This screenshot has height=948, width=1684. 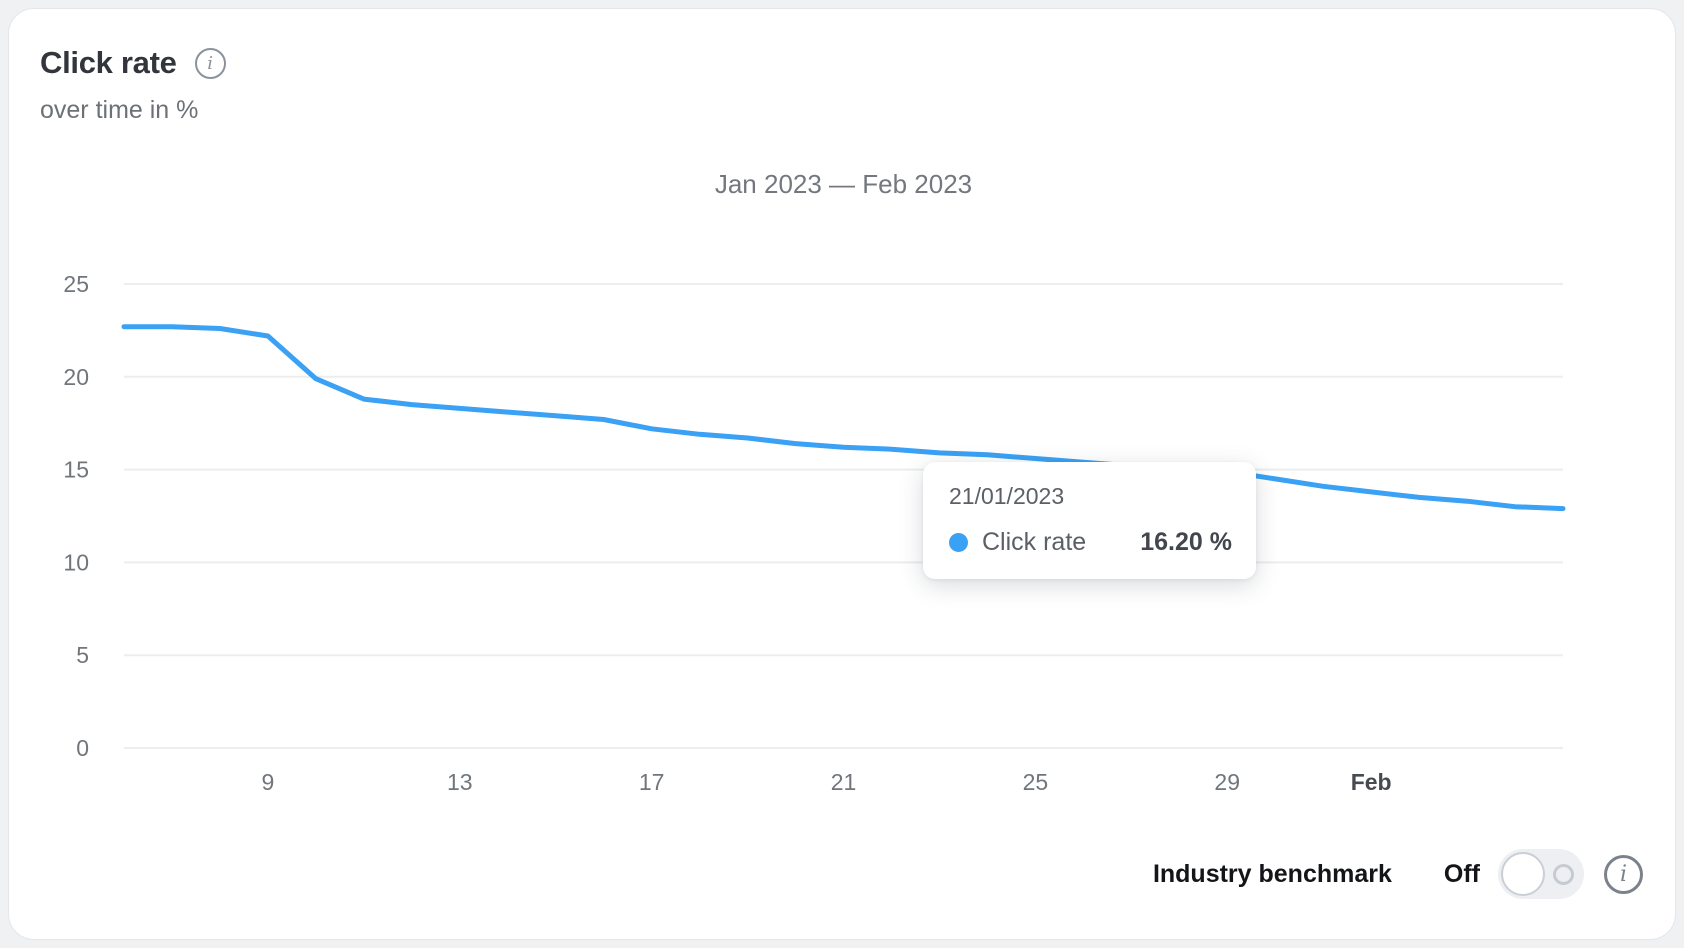 What do you see at coordinates (76, 284) in the screenshot?
I see `y-axis-tick-label: 25` at bounding box center [76, 284].